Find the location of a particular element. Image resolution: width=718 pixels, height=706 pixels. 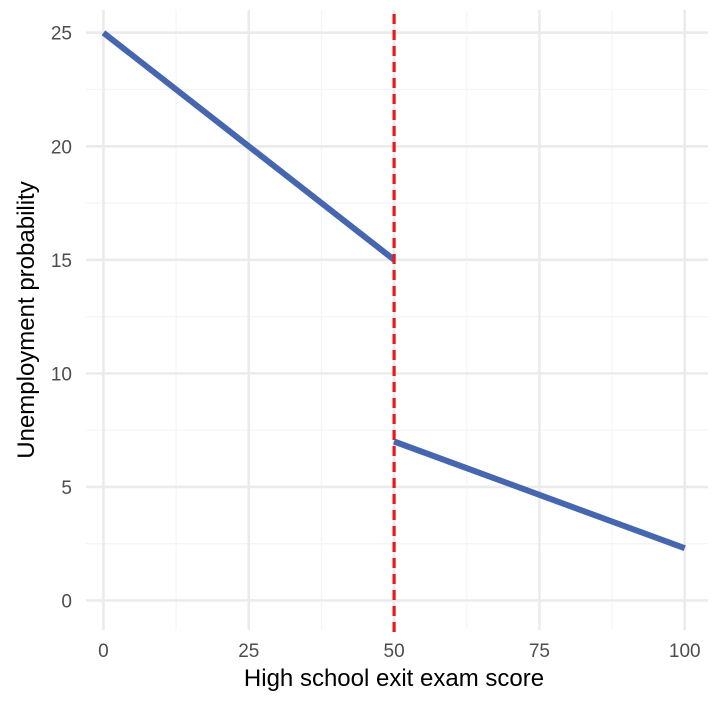

x-axis-ticks: 0 25 50 75 100 is located at coordinates (399, 651).